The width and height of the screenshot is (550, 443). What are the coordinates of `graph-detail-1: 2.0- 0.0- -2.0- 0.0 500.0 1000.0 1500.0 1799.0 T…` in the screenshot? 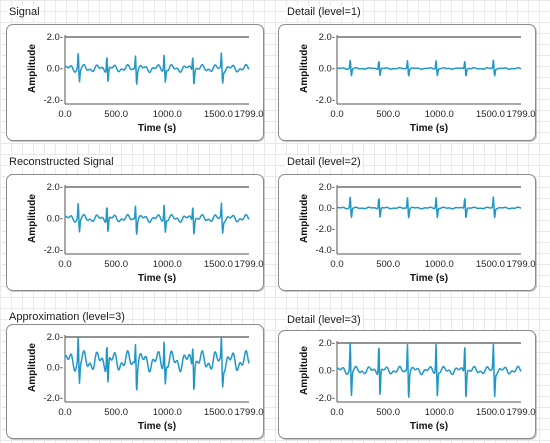 It's located at (407, 82).